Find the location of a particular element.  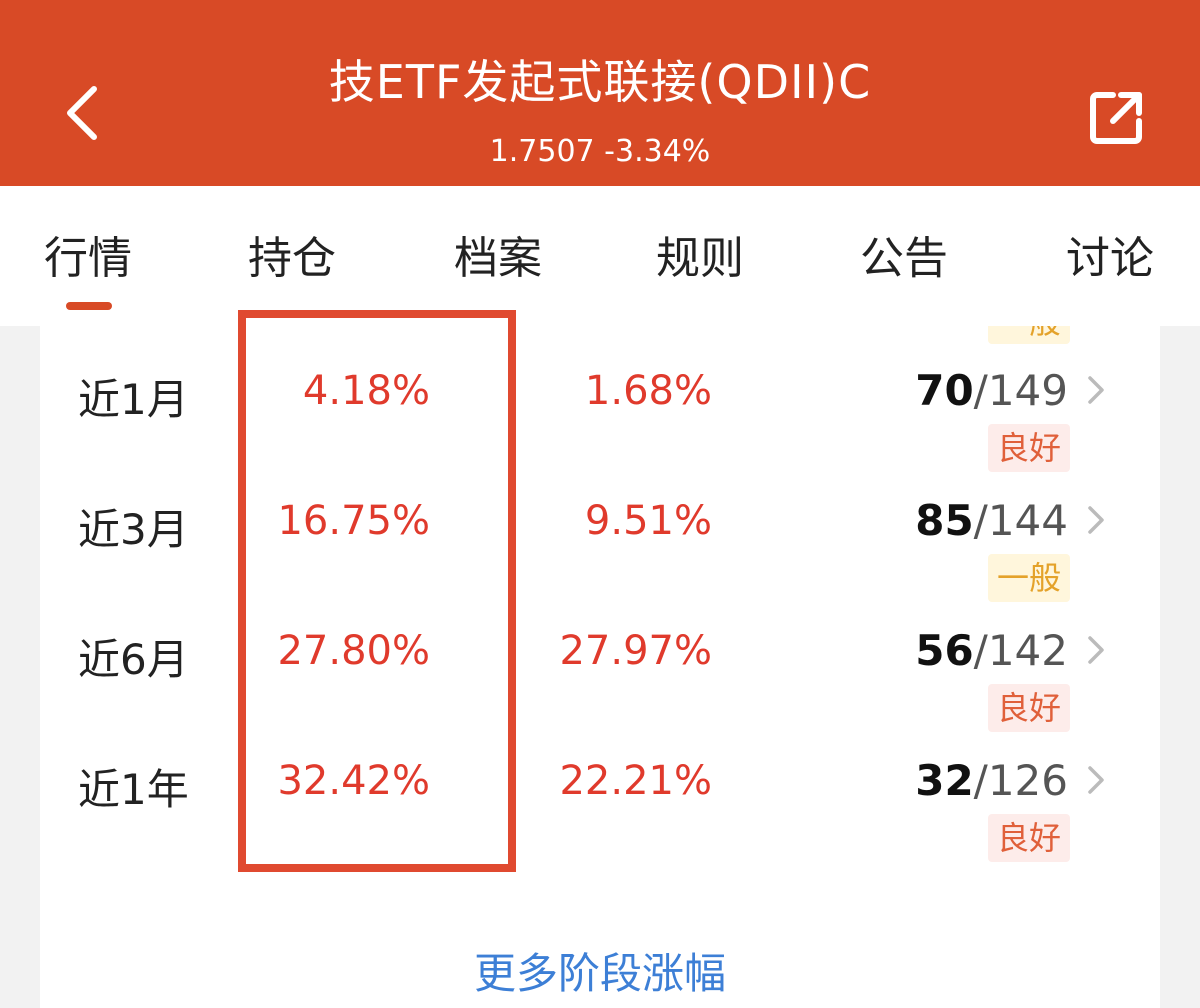

period-label: 近3月 is located at coordinates (133, 529).